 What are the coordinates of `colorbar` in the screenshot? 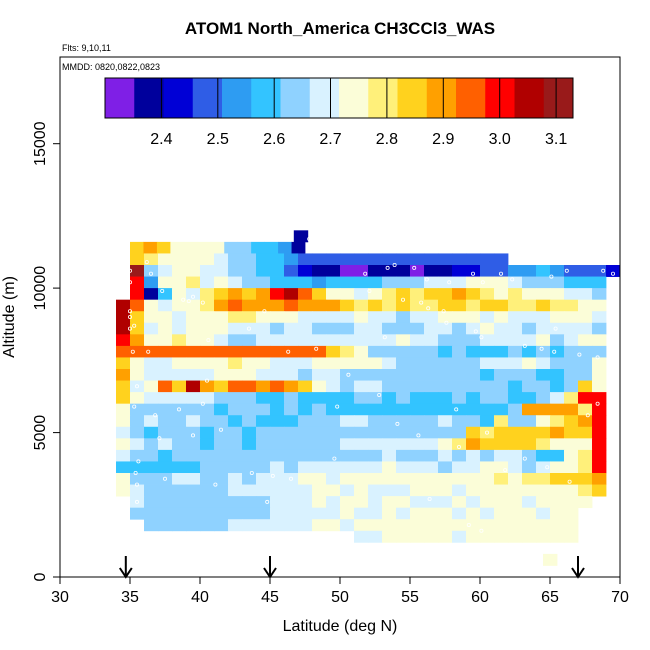 It's located at (339, 98).